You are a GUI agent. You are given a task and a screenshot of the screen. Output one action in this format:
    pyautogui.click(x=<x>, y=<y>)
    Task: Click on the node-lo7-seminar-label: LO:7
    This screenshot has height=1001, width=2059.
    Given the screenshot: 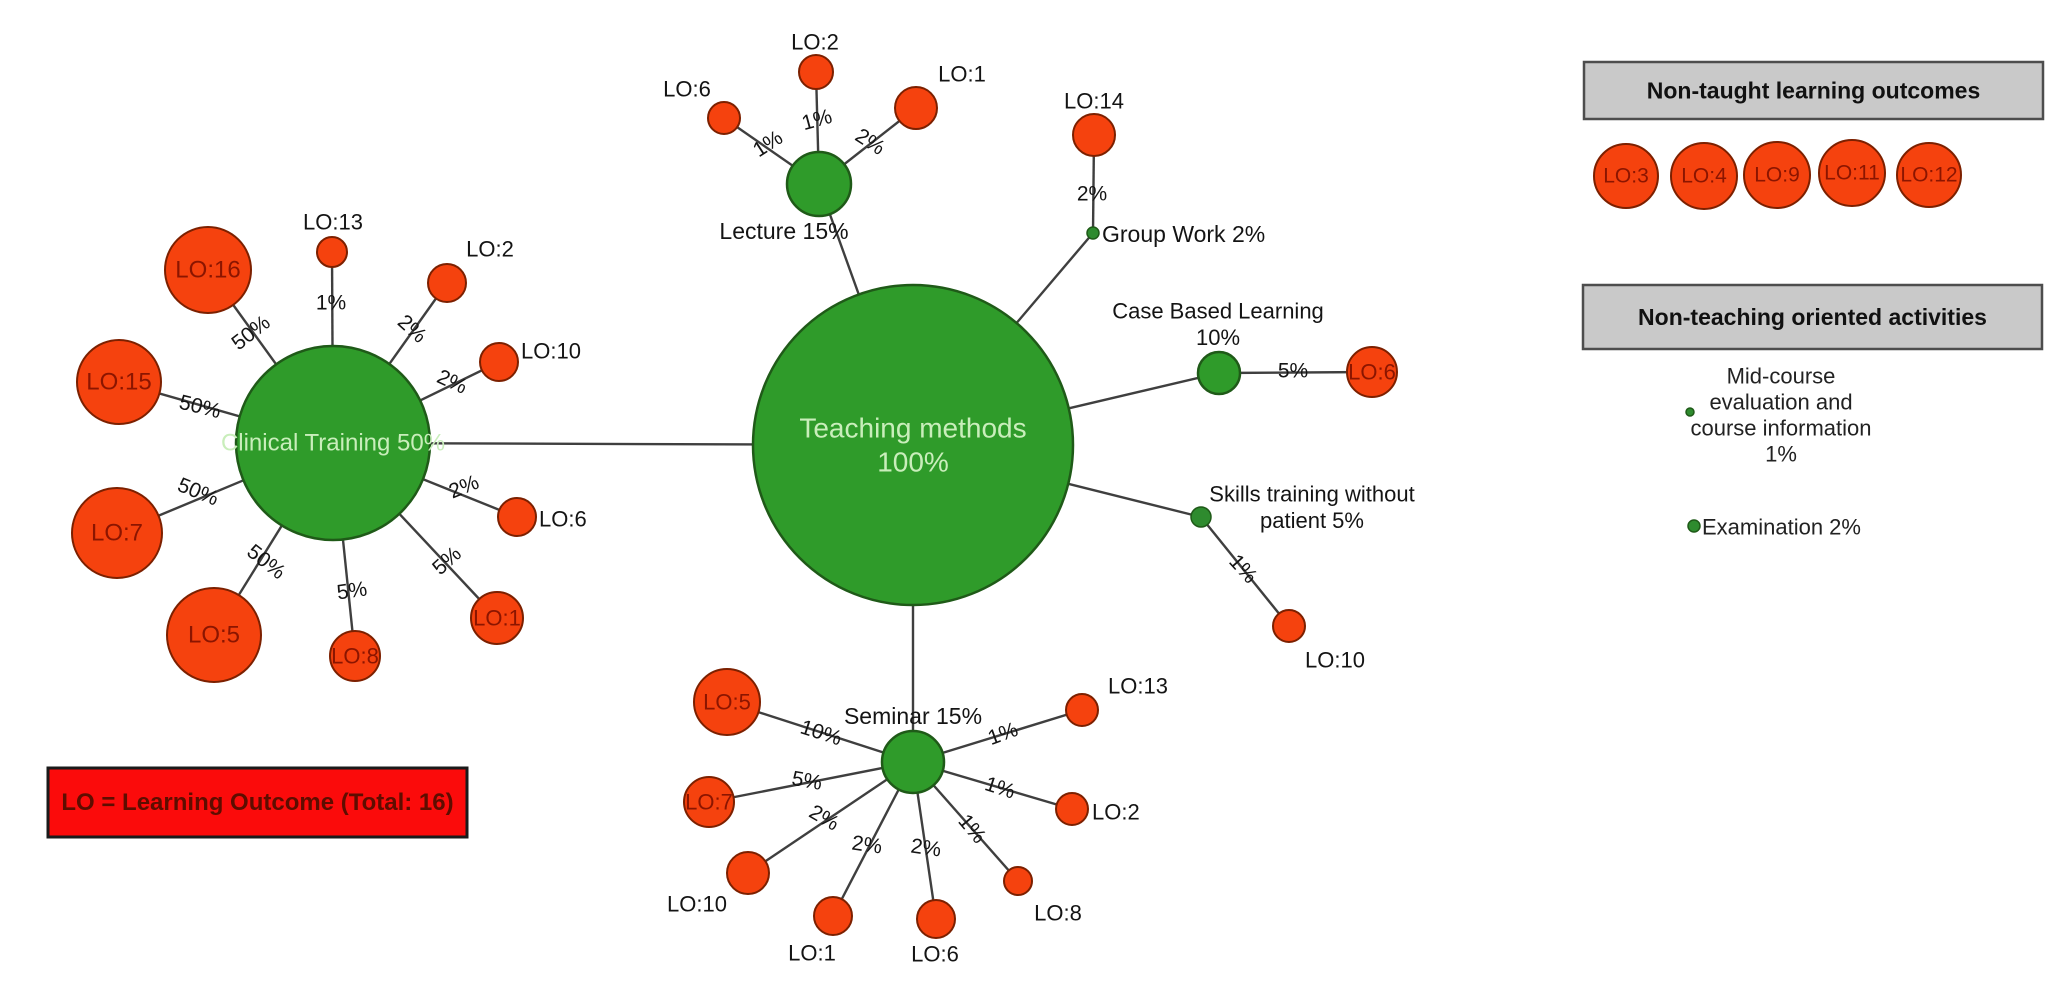 What is the action you would take?
    pyautogui.click(x=709, y=802)
    